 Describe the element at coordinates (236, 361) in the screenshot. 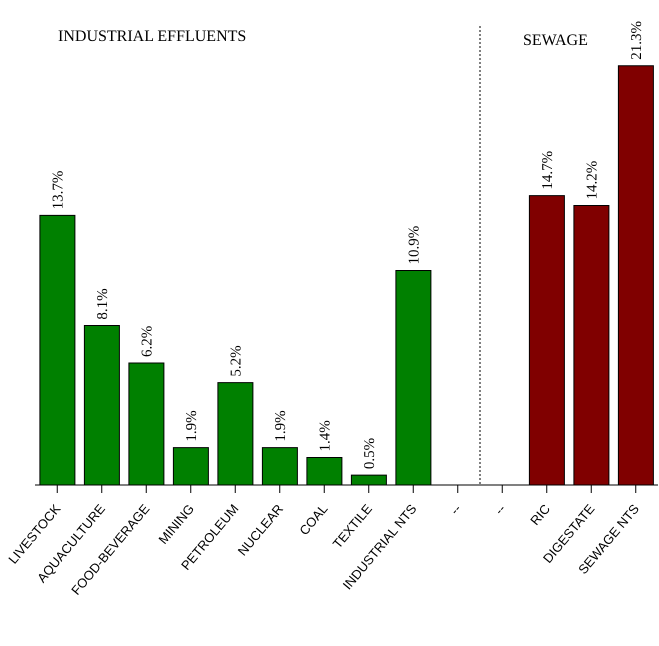

I see `data-label: 5.2%` at that location.